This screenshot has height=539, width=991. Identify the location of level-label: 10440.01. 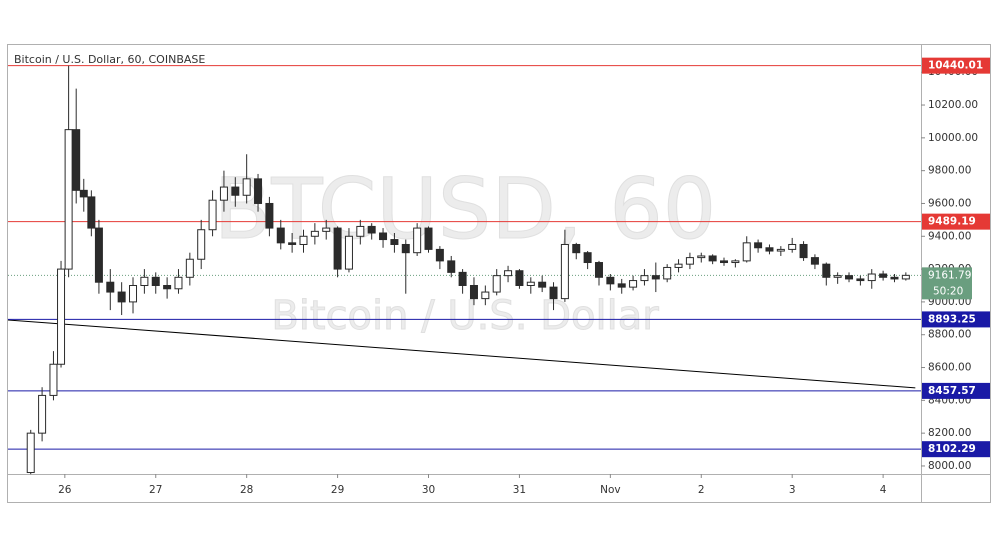
(955, 66).